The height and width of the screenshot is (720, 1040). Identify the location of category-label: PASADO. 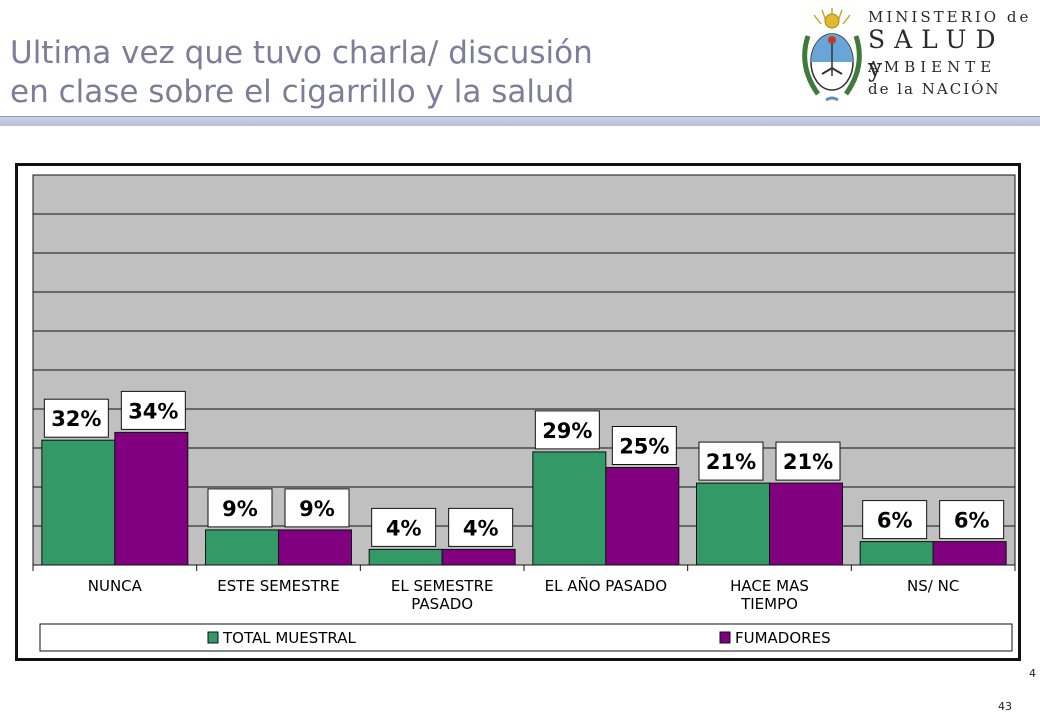
(442, 604).